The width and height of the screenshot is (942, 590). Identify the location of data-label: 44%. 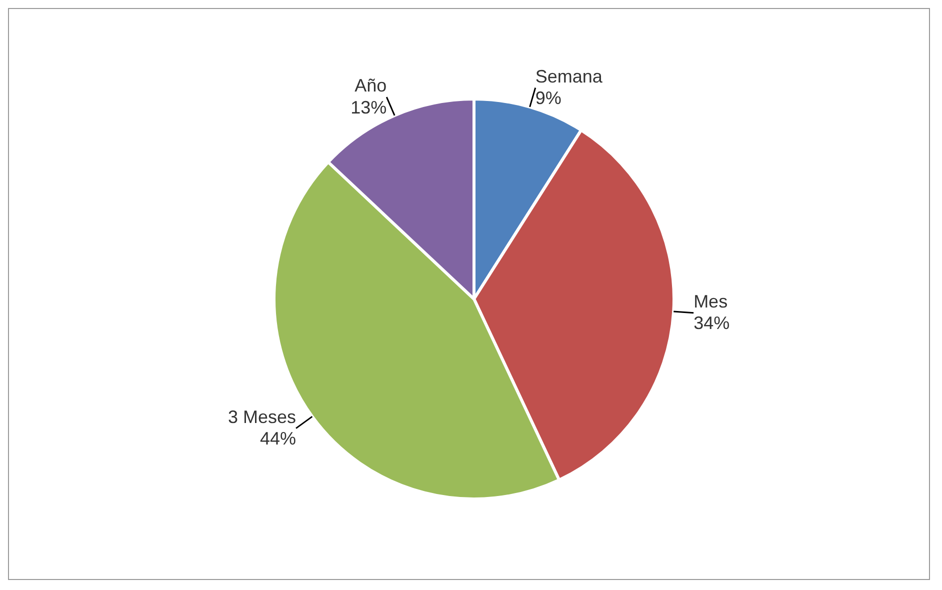
(278, 438).